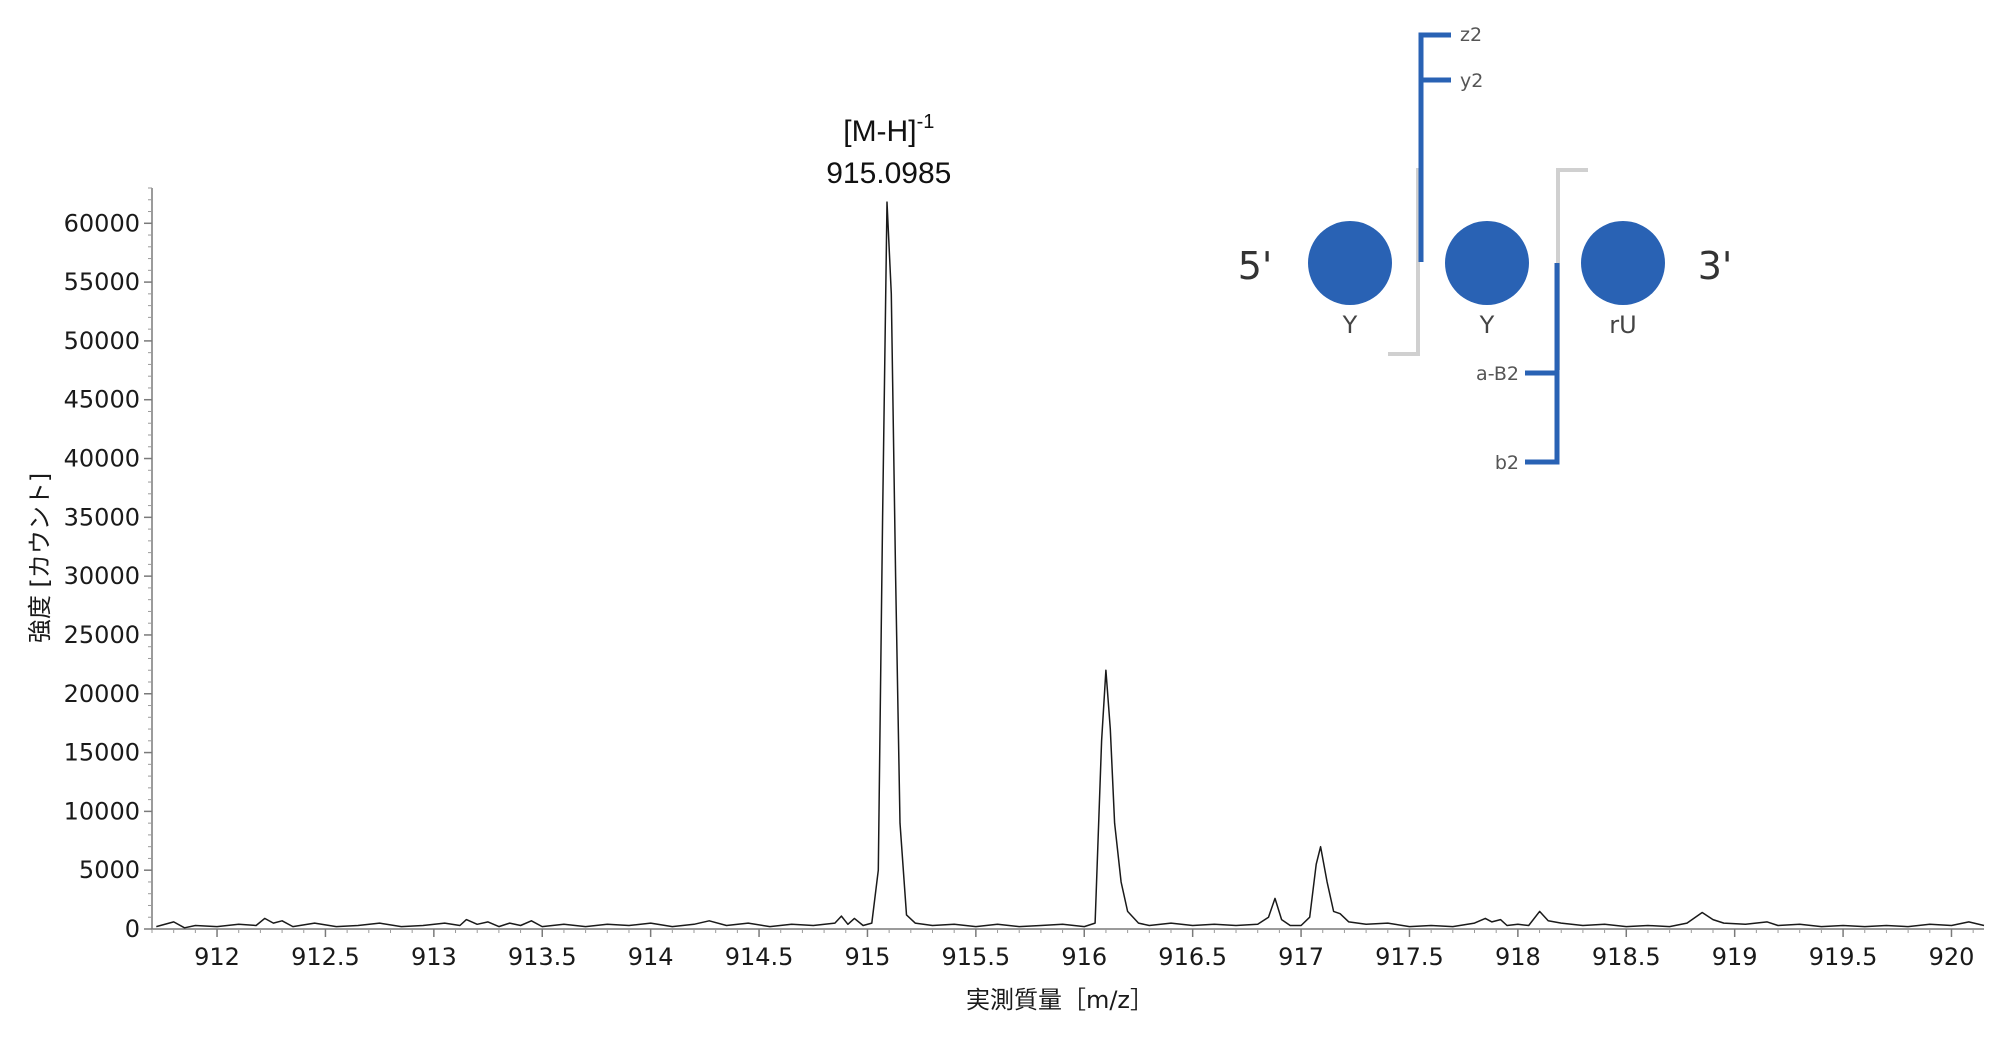 The width and height of the screenshot is (2000, 1038). I want to click on y-tick-label: 60000, so click(102, 223).